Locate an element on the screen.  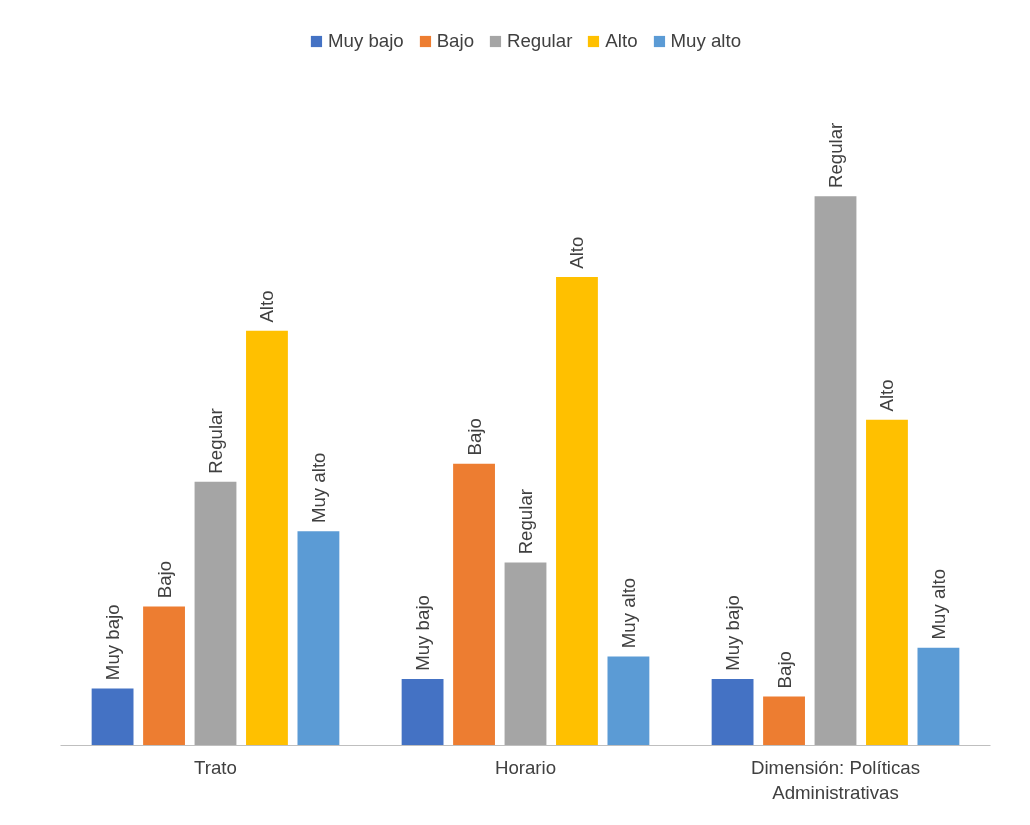
legend-label: Muy alto is located at coordinates (706, 41).